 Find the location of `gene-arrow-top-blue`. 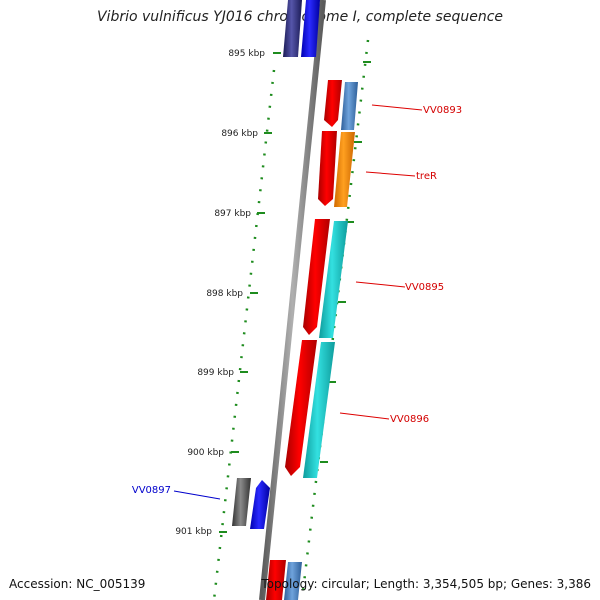

gene-arrow-top-blue is located at coordinates (310, 28).